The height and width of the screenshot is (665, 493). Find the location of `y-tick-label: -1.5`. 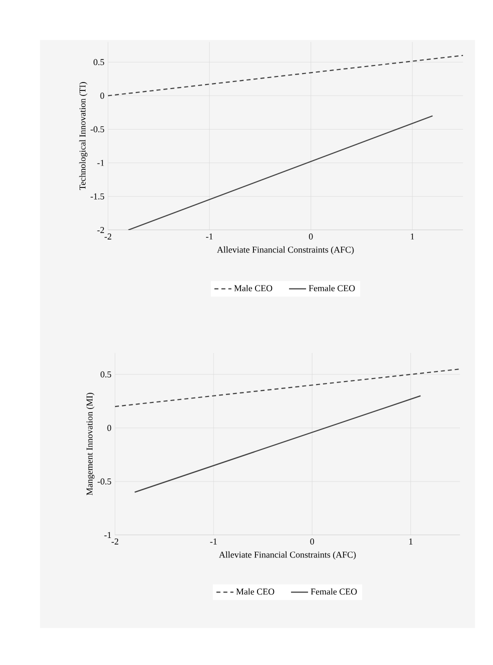

y-tick-label: -1.5 is located at coordinates (97, 196).